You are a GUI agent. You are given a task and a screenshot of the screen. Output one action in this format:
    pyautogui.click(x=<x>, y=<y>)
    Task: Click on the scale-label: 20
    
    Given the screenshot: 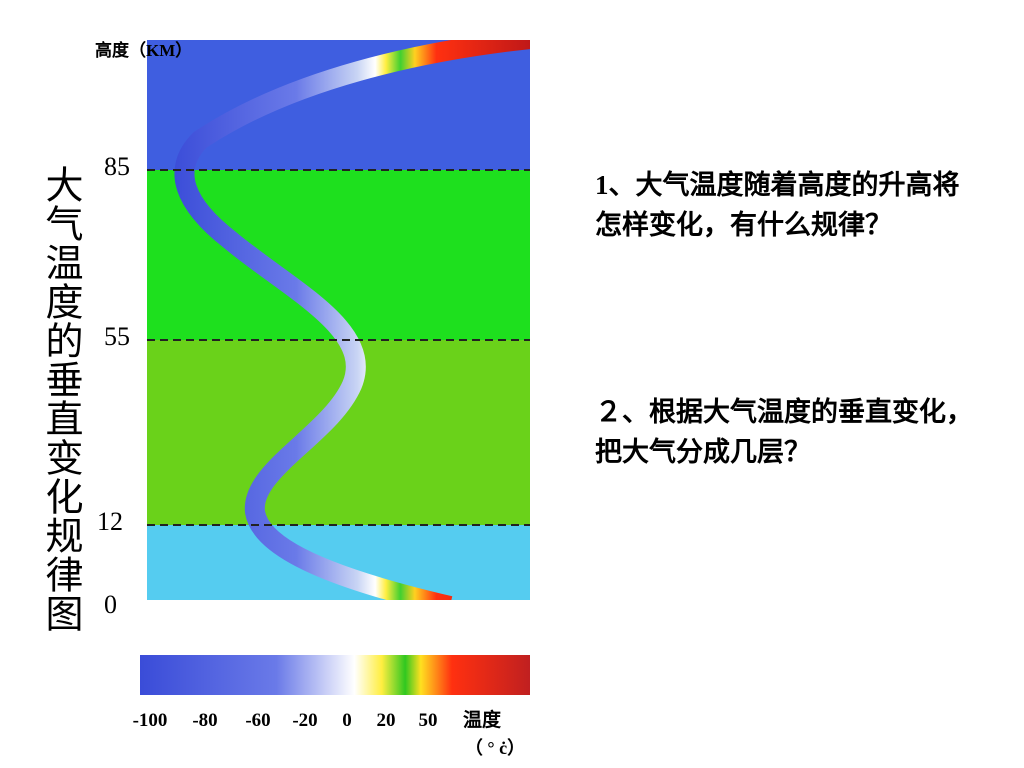 What is the action you would take?
    pyautogui.click(x=386, y=720)
    